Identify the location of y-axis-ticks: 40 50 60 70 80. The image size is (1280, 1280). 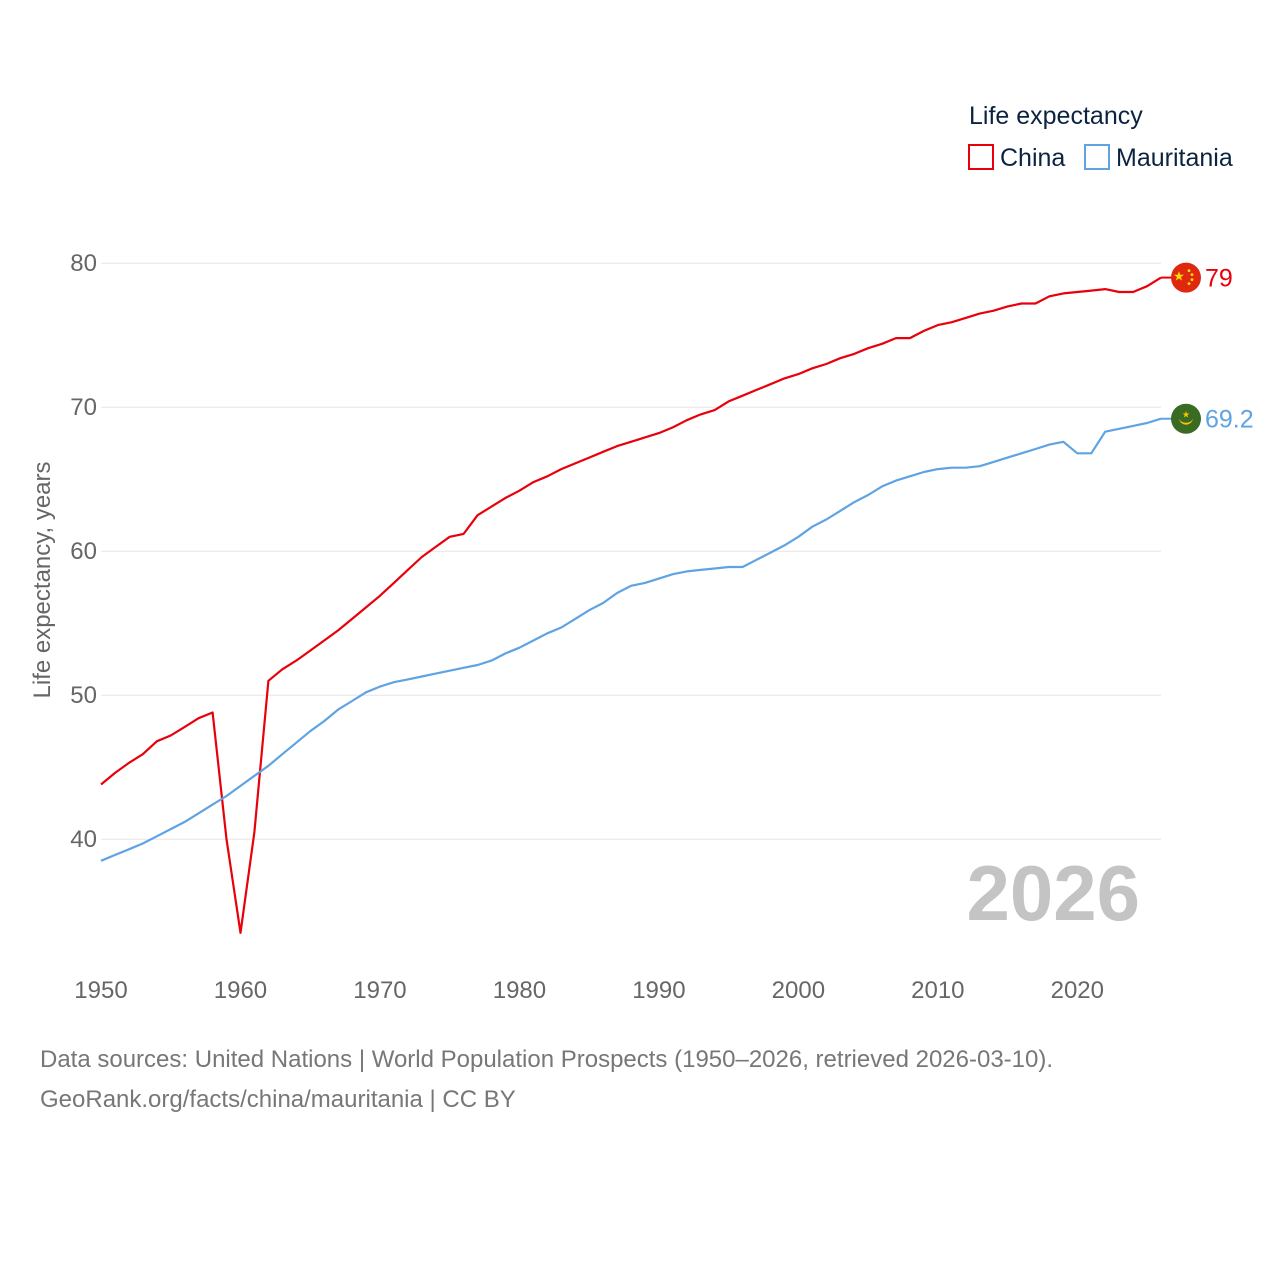
(83, 551).